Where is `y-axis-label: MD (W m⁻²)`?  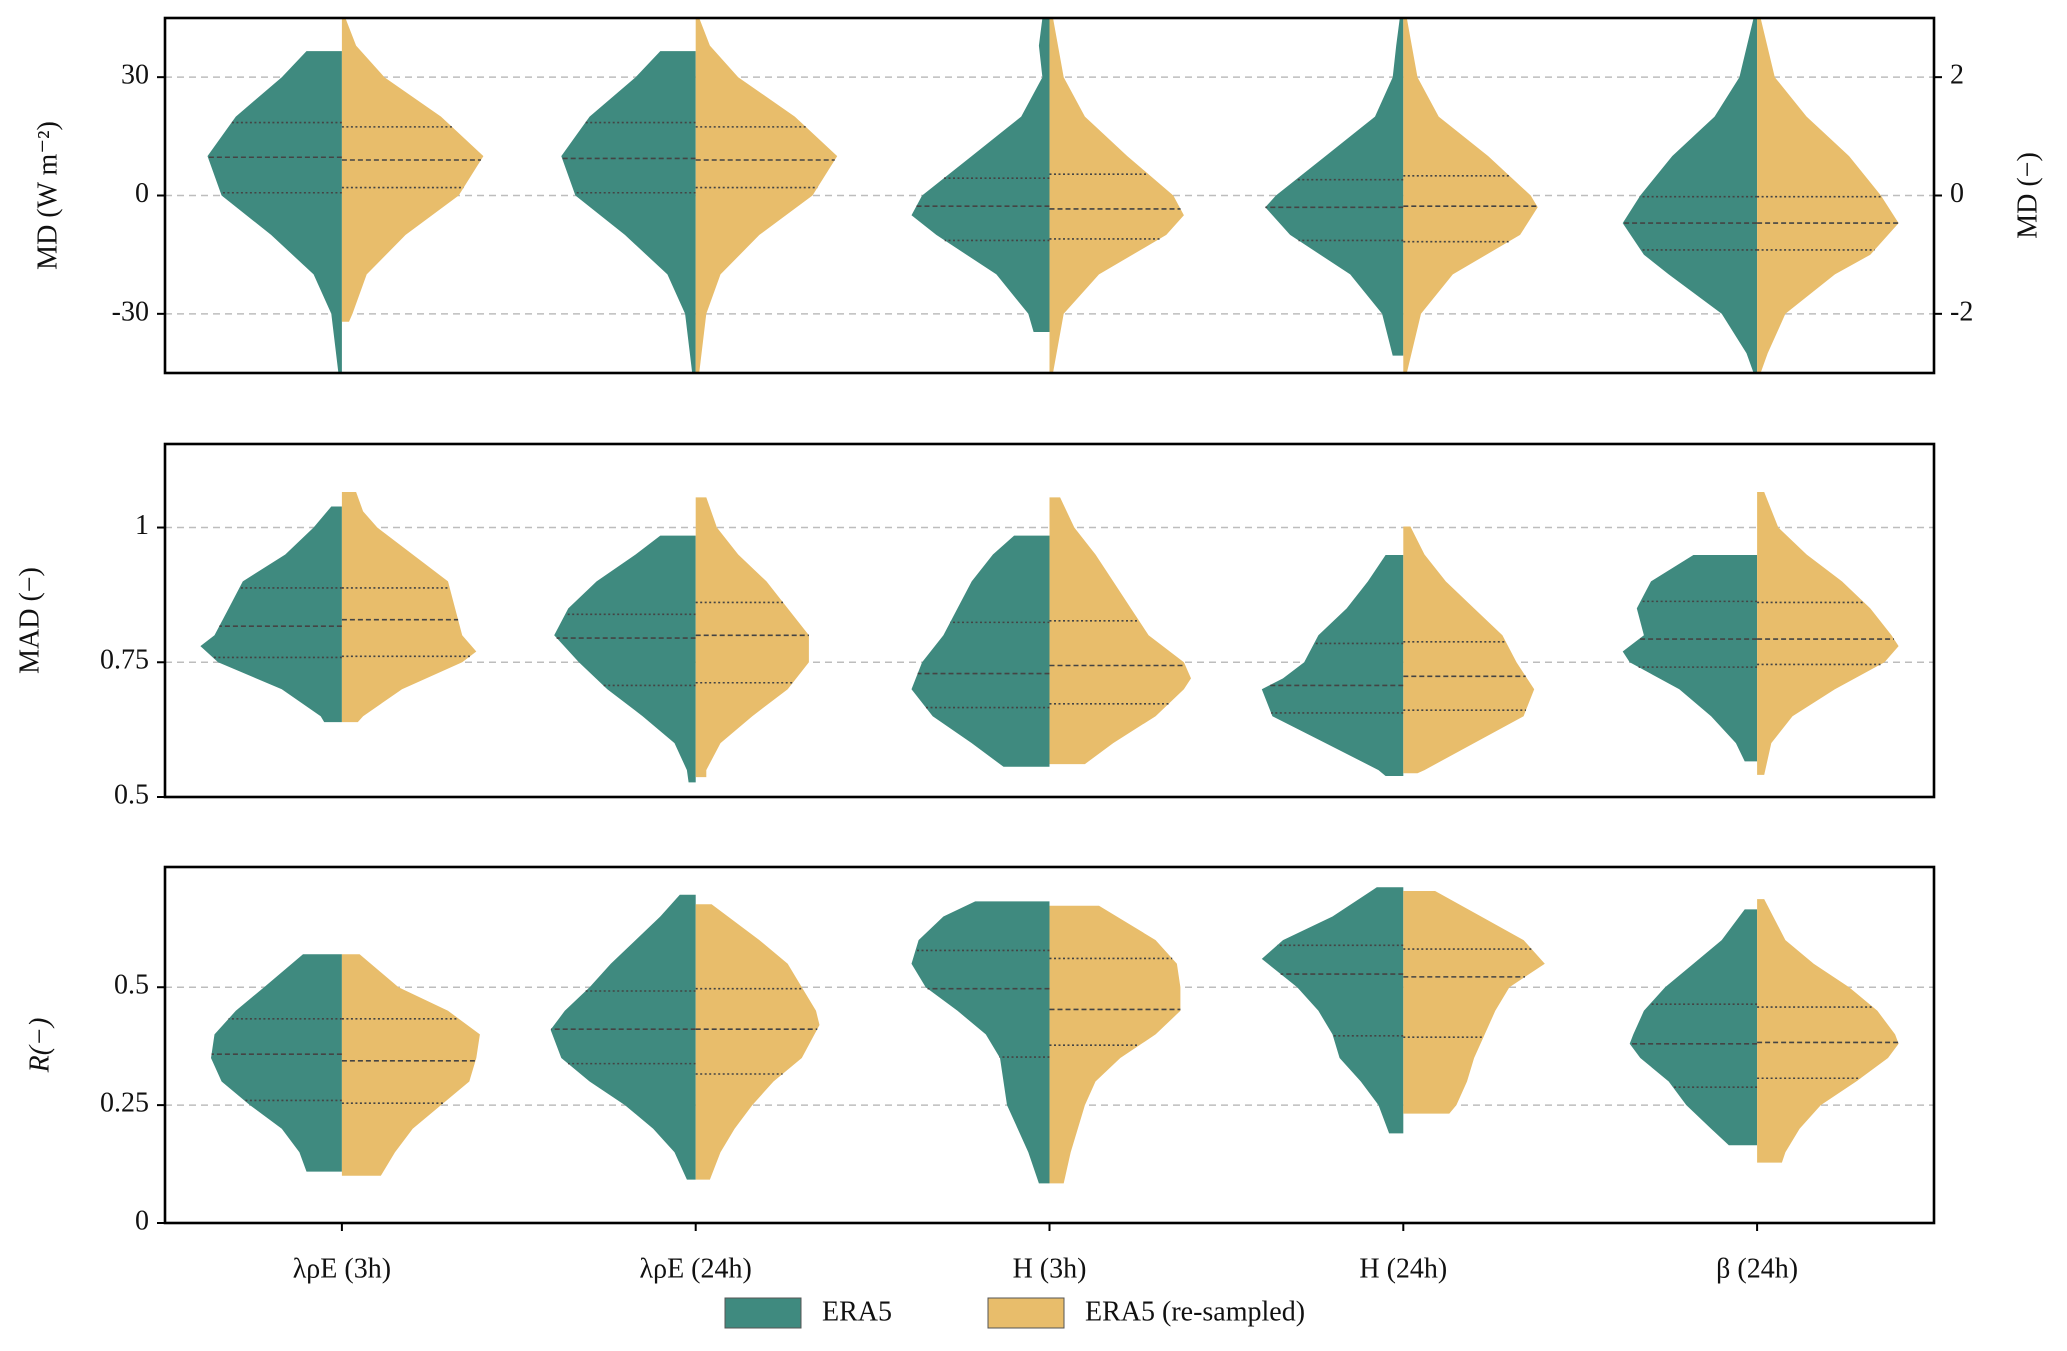 y-axis-label: MD (W m⁻²) is located at coordinates (47, 195).